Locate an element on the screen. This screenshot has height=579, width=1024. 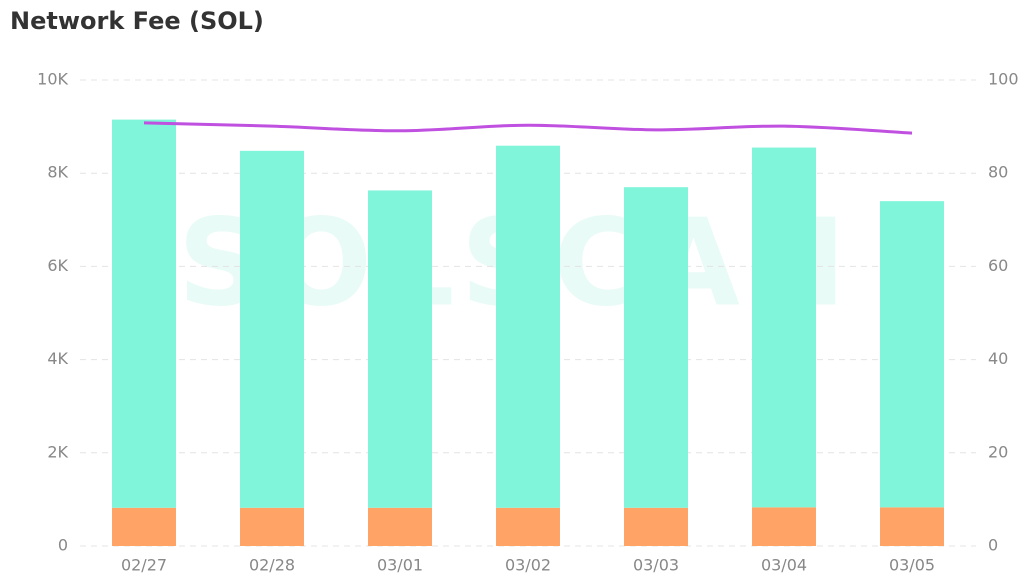
y-tick-label: 0 is located at coordinates (63, 545).